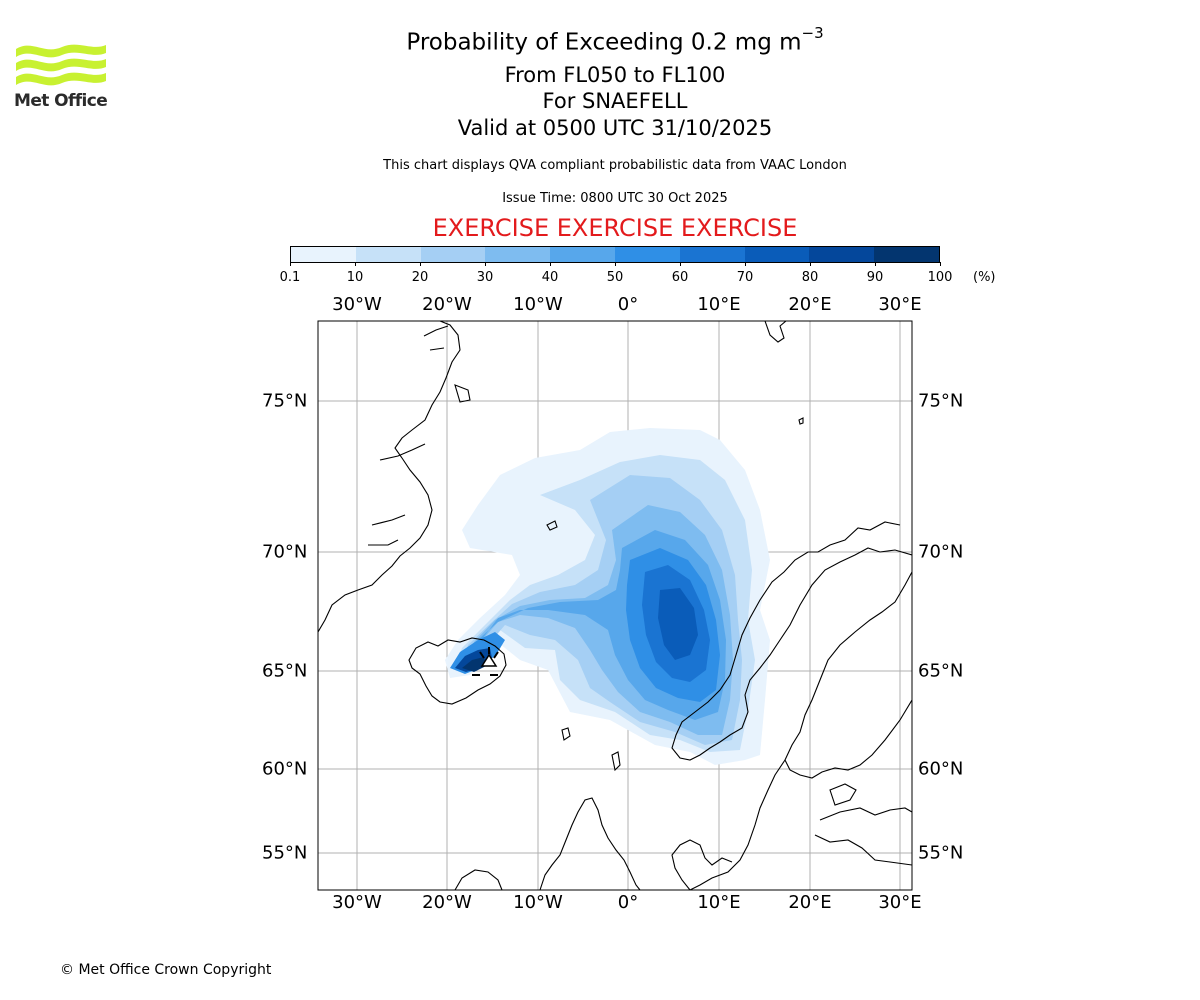 The width and height of the screenshot is (1200, 1000). I want to click on colorbar-tick-label: 80, so click(810, 277).